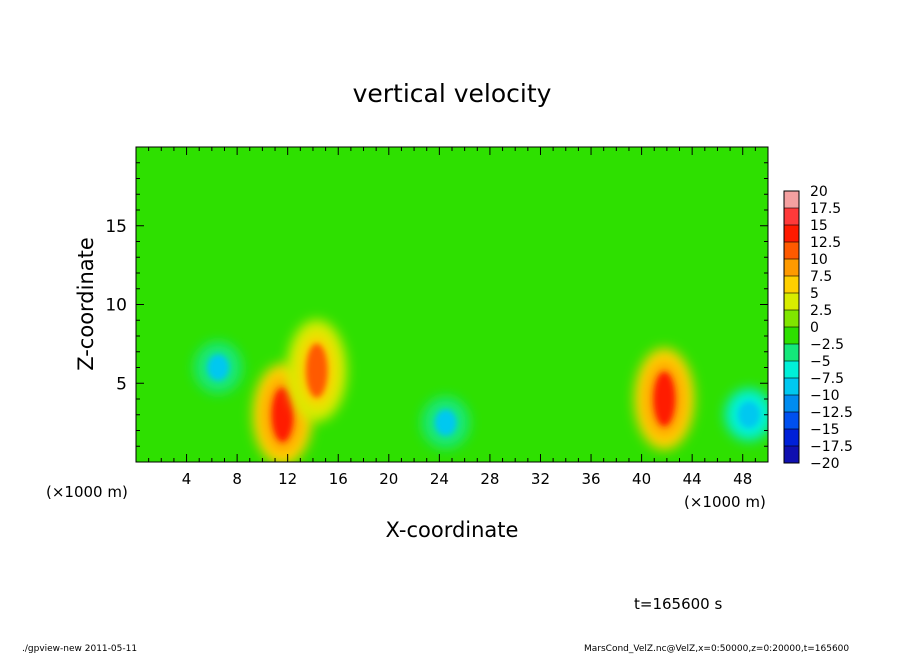 This screenshot has height=654, width=904. What do you see at coordinates (814, 294) in the screenshot?
I see `colorbar-label: 5` at bounding box center [814, 294].